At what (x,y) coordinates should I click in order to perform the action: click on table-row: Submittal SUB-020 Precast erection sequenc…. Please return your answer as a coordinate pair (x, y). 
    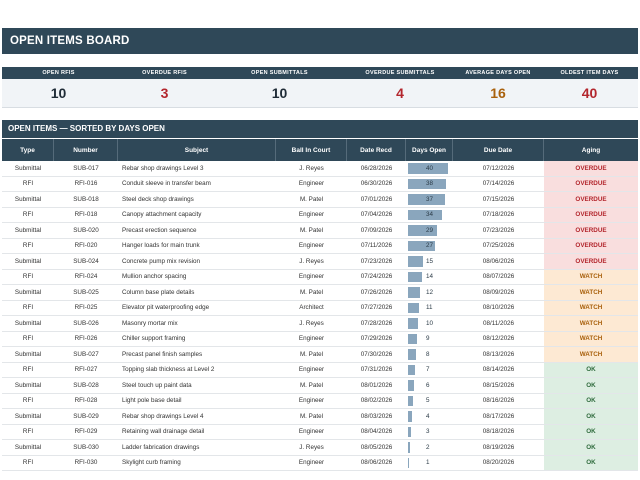
    Looking at the image, I should click on (320, 231).